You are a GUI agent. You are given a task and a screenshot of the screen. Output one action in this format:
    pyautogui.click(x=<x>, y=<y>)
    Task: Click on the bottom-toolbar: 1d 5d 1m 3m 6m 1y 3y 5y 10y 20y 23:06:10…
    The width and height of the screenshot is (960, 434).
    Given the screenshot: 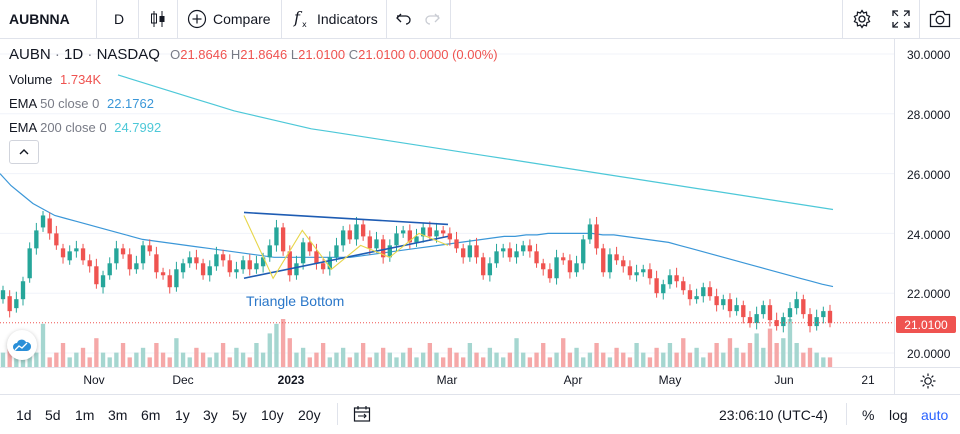 What is the action you would take?
    pyautogui.click(x=480, y=414)
    